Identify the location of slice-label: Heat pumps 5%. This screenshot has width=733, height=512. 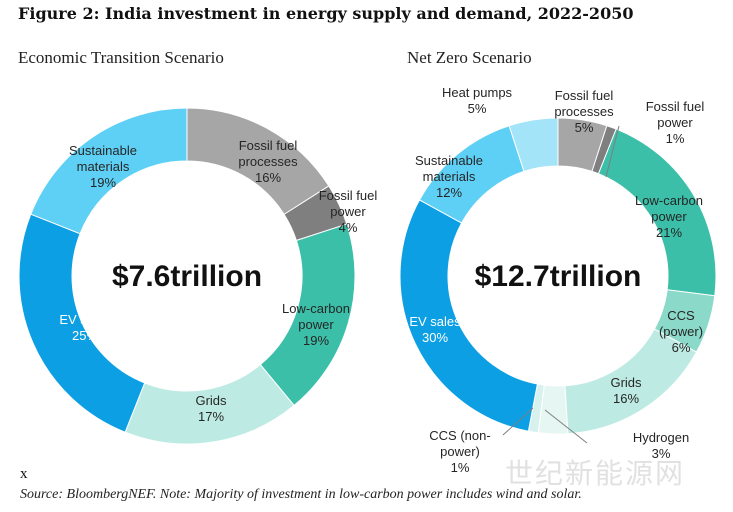
(477, 100).